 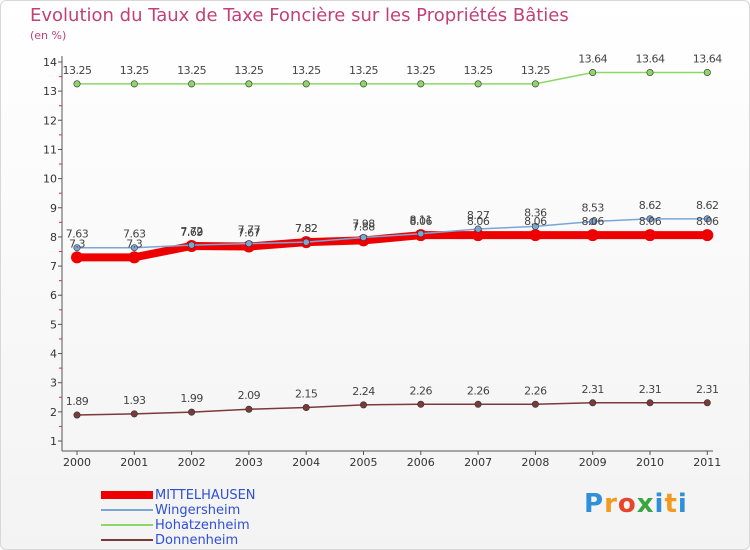 I want to click on data-point-mittelhausen-2011, so click(x=707, y=235).